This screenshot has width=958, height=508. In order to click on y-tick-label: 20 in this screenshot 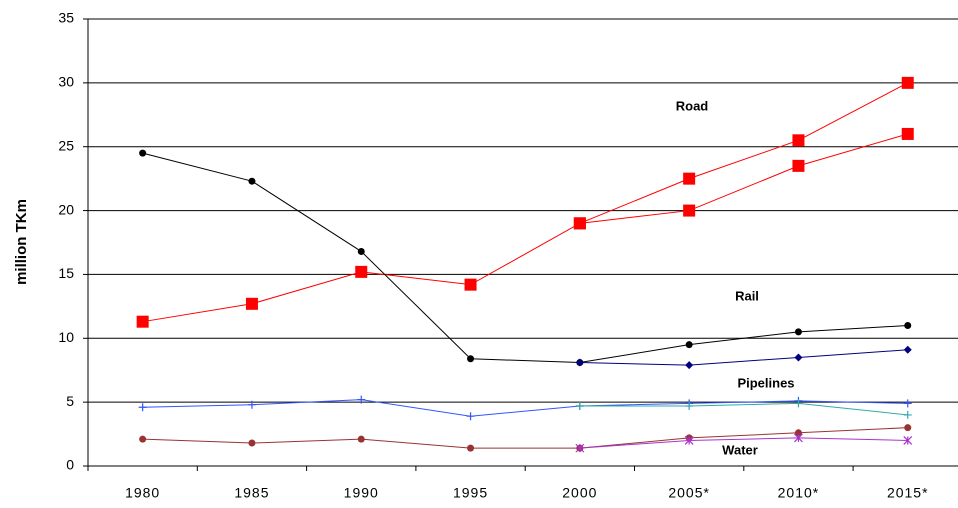, I will do `click(66, 209)`.